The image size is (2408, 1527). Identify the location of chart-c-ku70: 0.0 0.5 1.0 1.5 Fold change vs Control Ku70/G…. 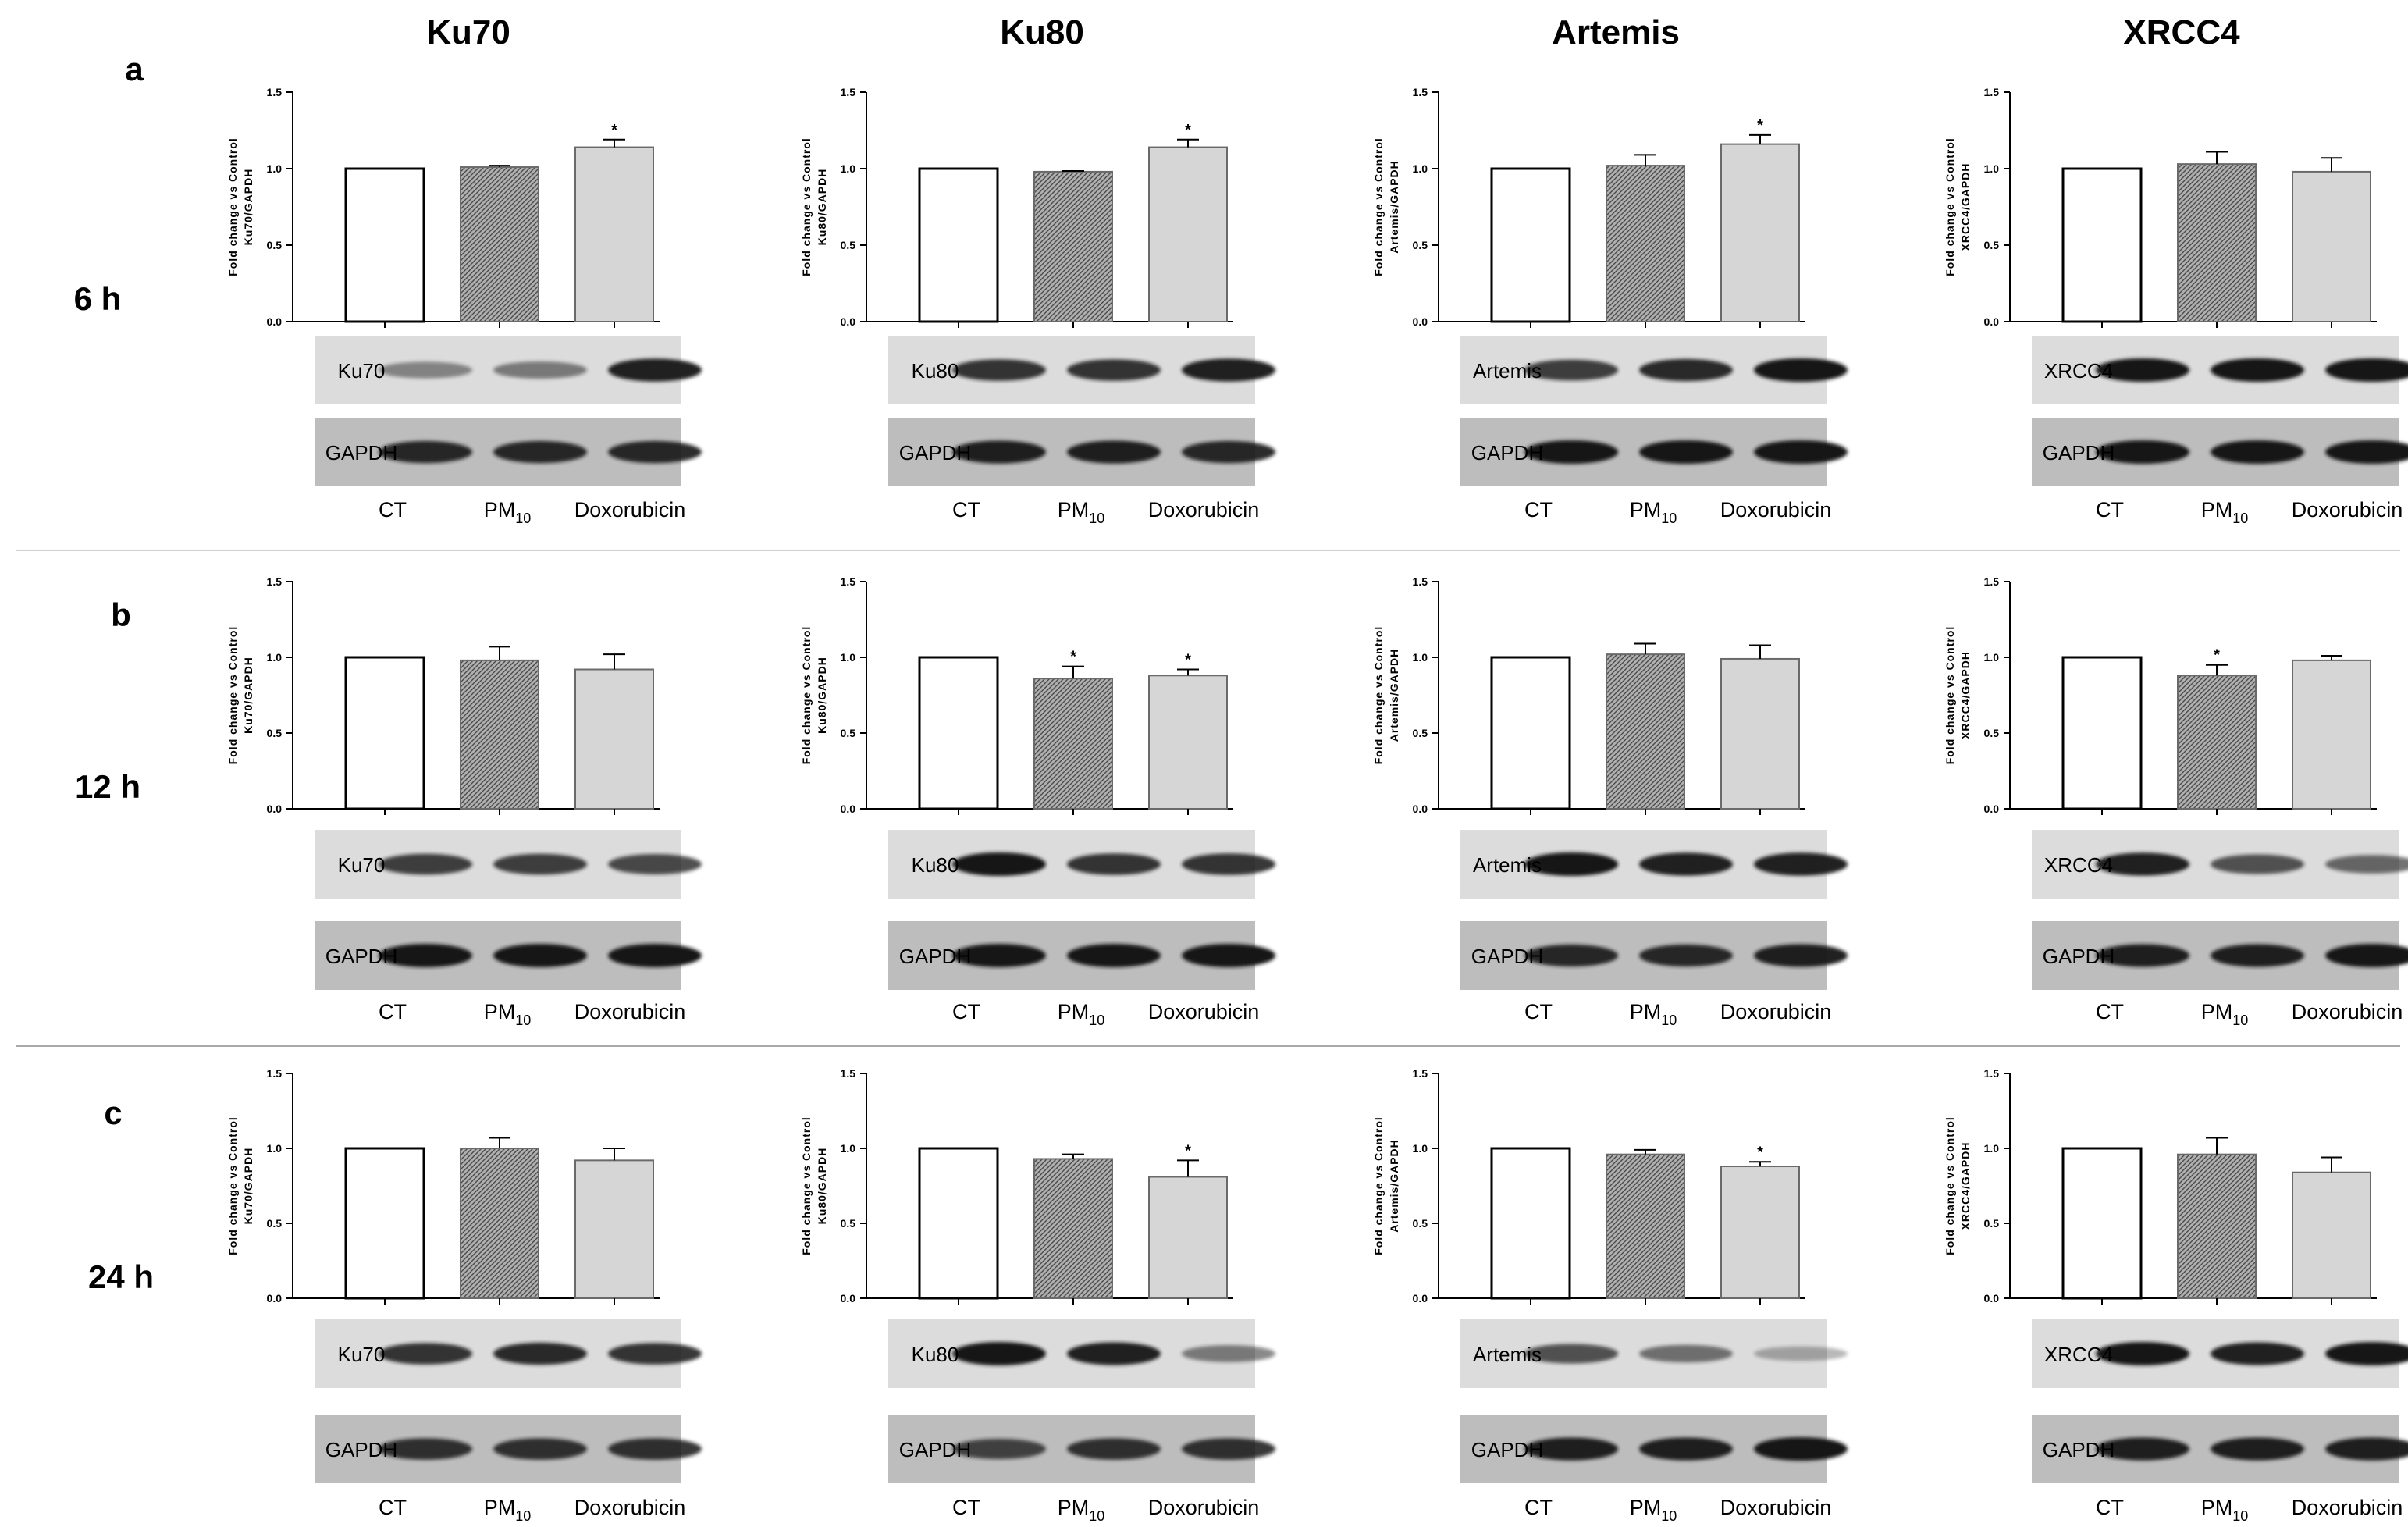
(464, 1295).